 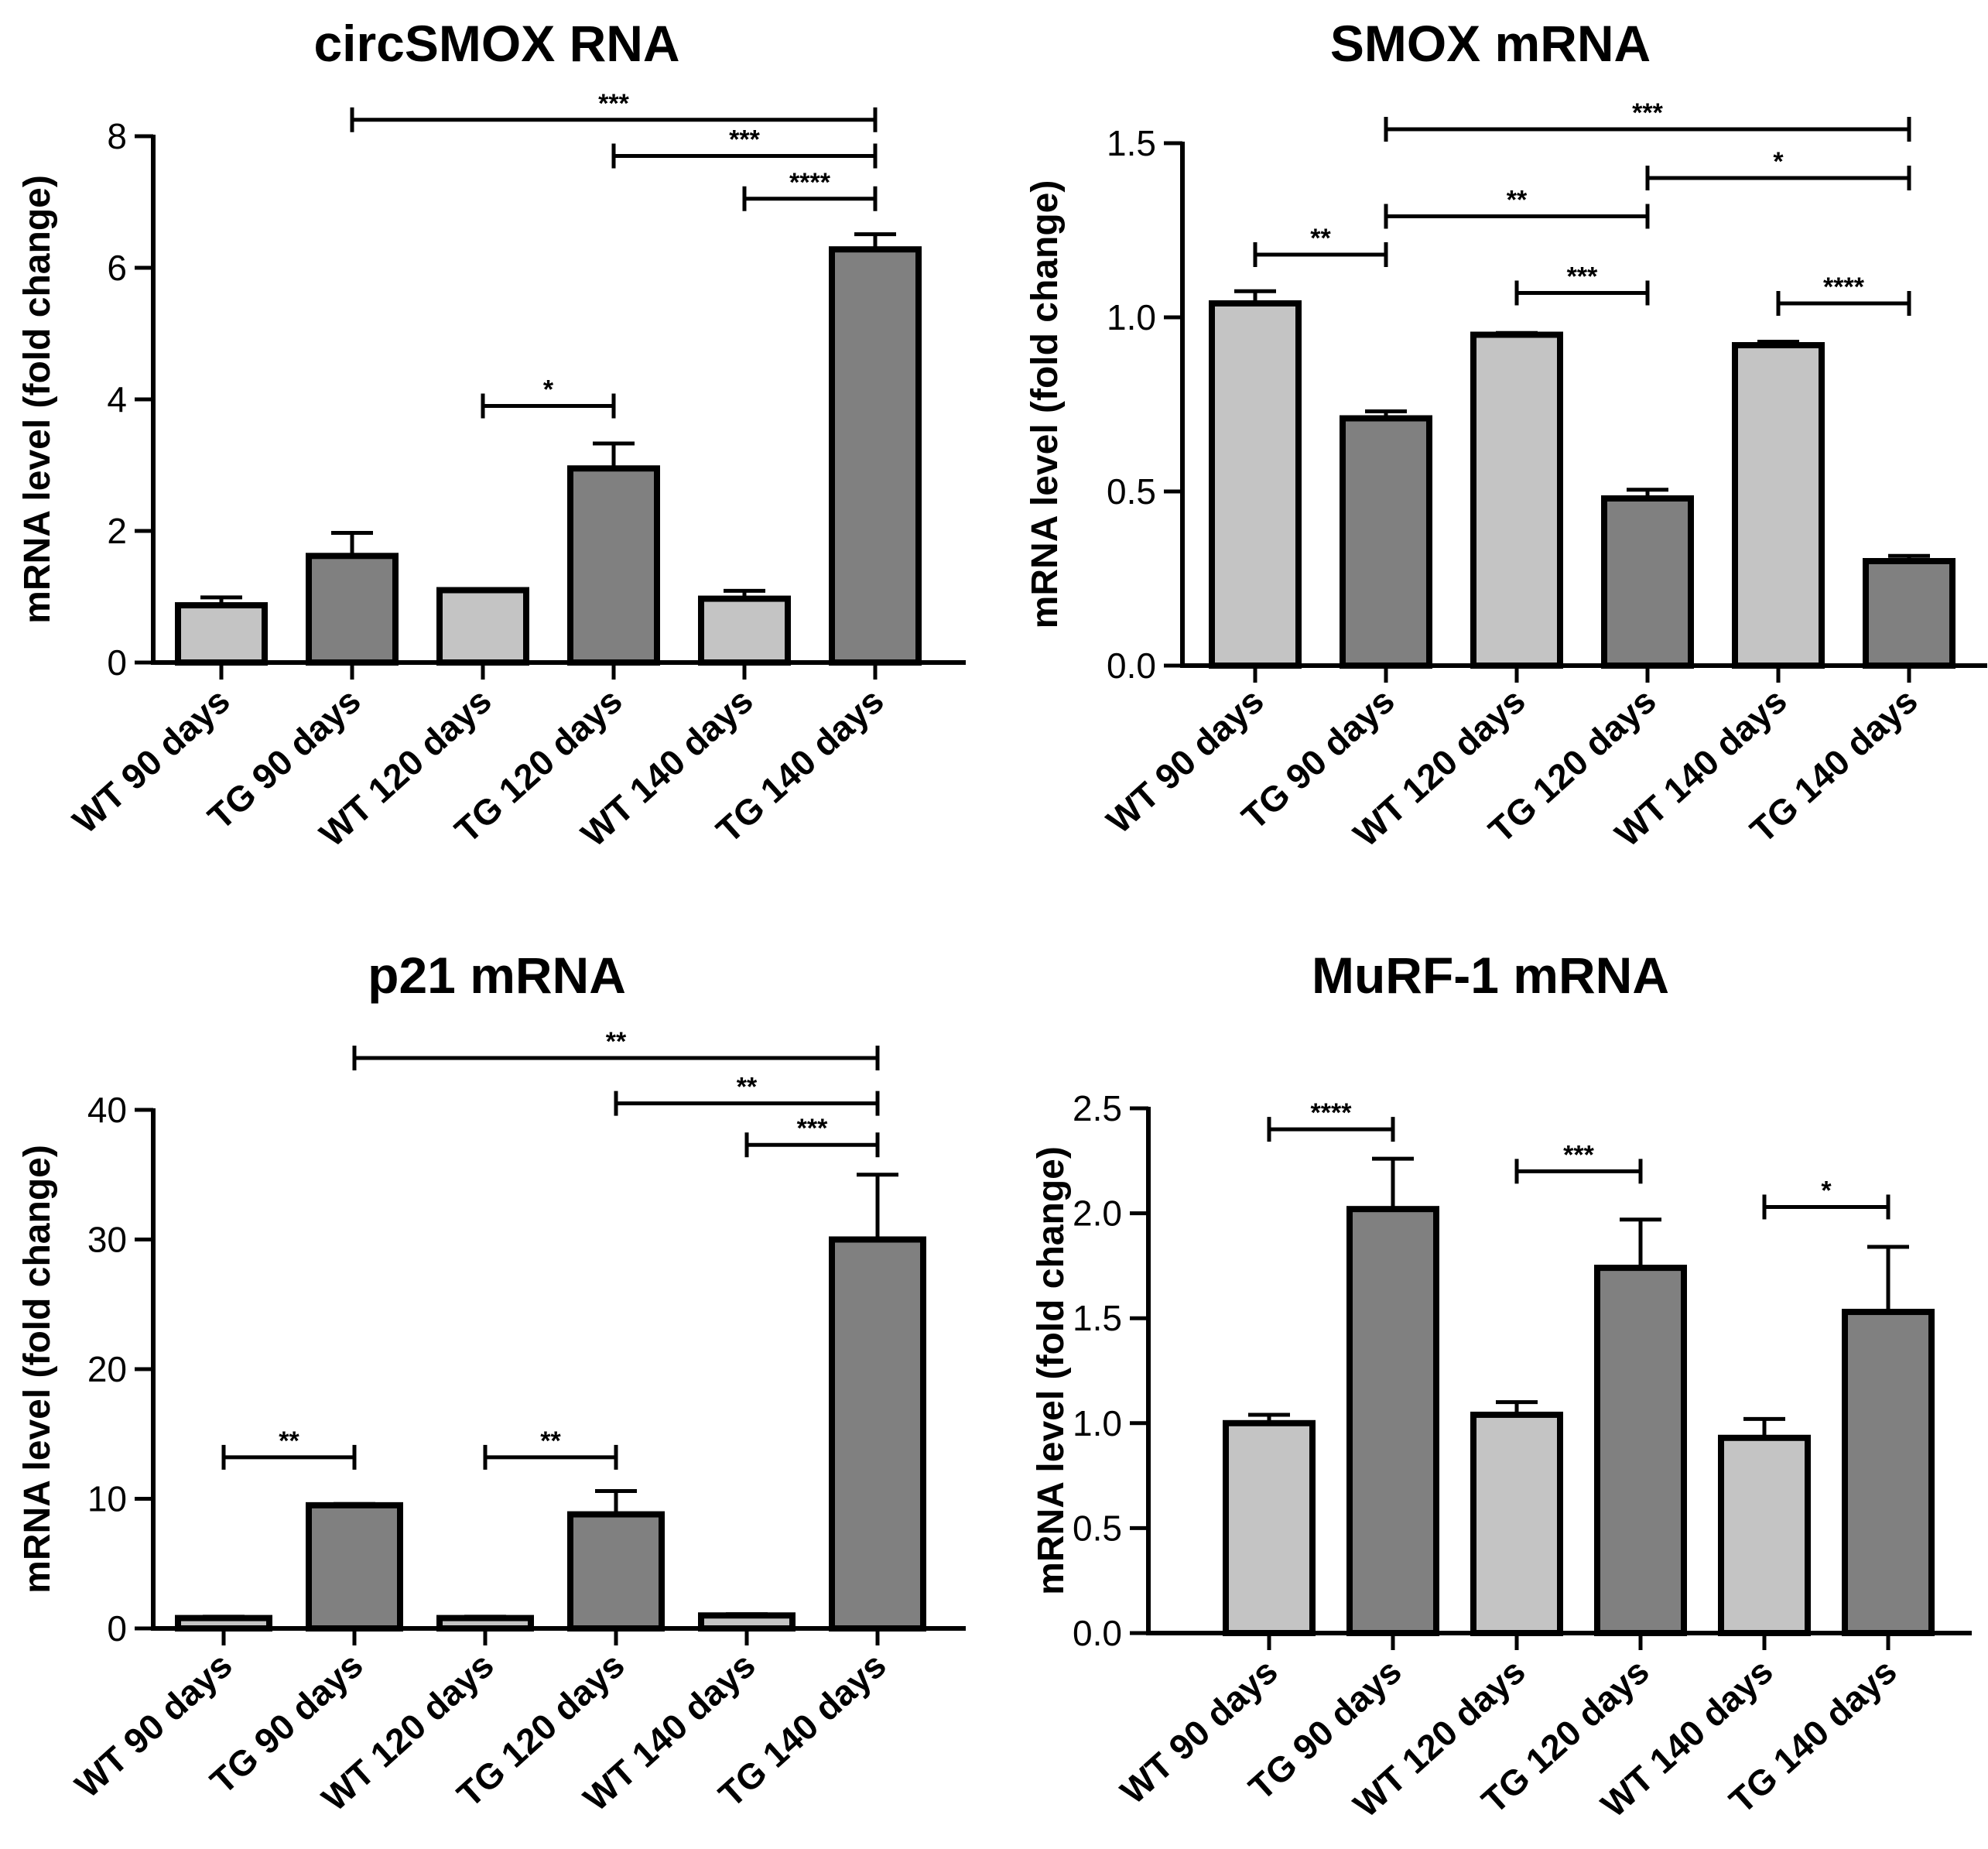 What do you see at coordinates (107, 1110) in the screenshot?
I see `y-tick-label: 40` at bounding box center [107, 1110].